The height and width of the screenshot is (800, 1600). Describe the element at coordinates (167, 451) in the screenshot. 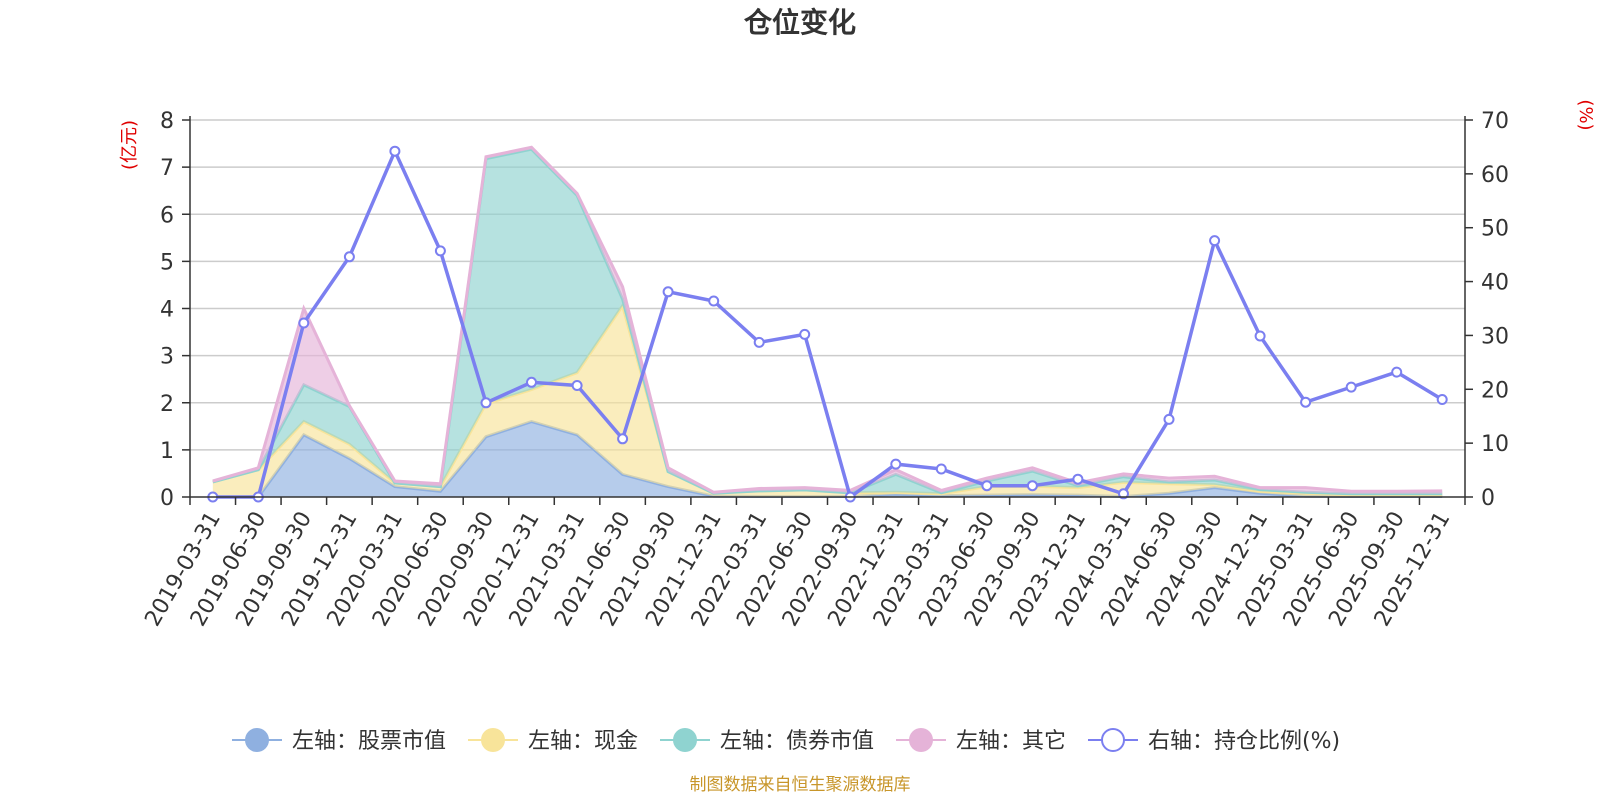

I see `left-tick-label: 1` at that location.